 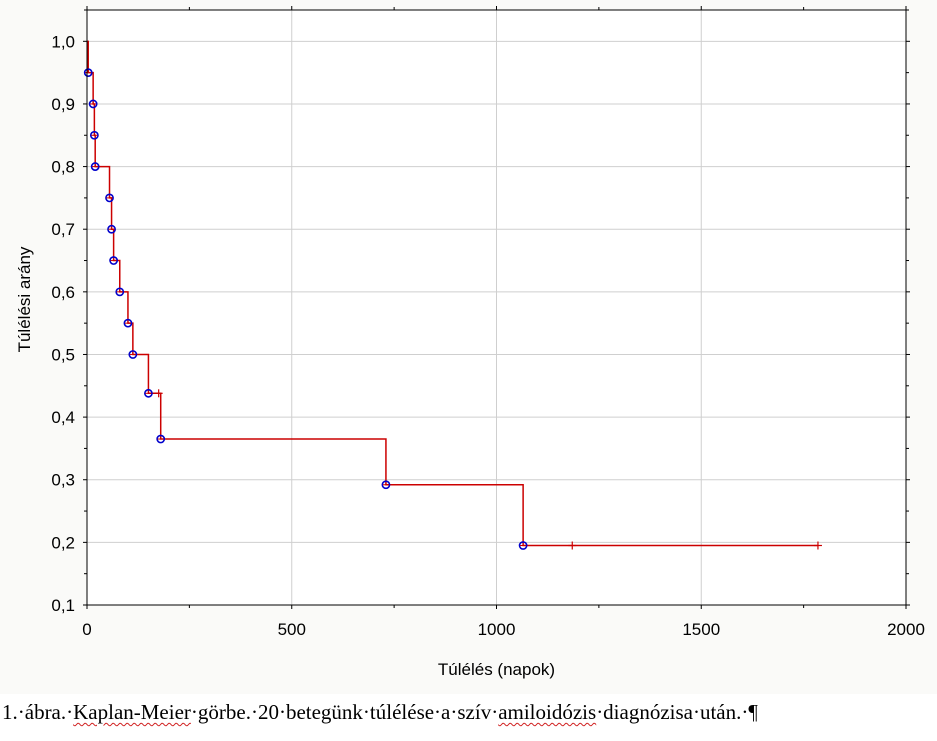 I want to click on caption-end: ·diagnózisa·után.·¶, so click(x=677, y=712).